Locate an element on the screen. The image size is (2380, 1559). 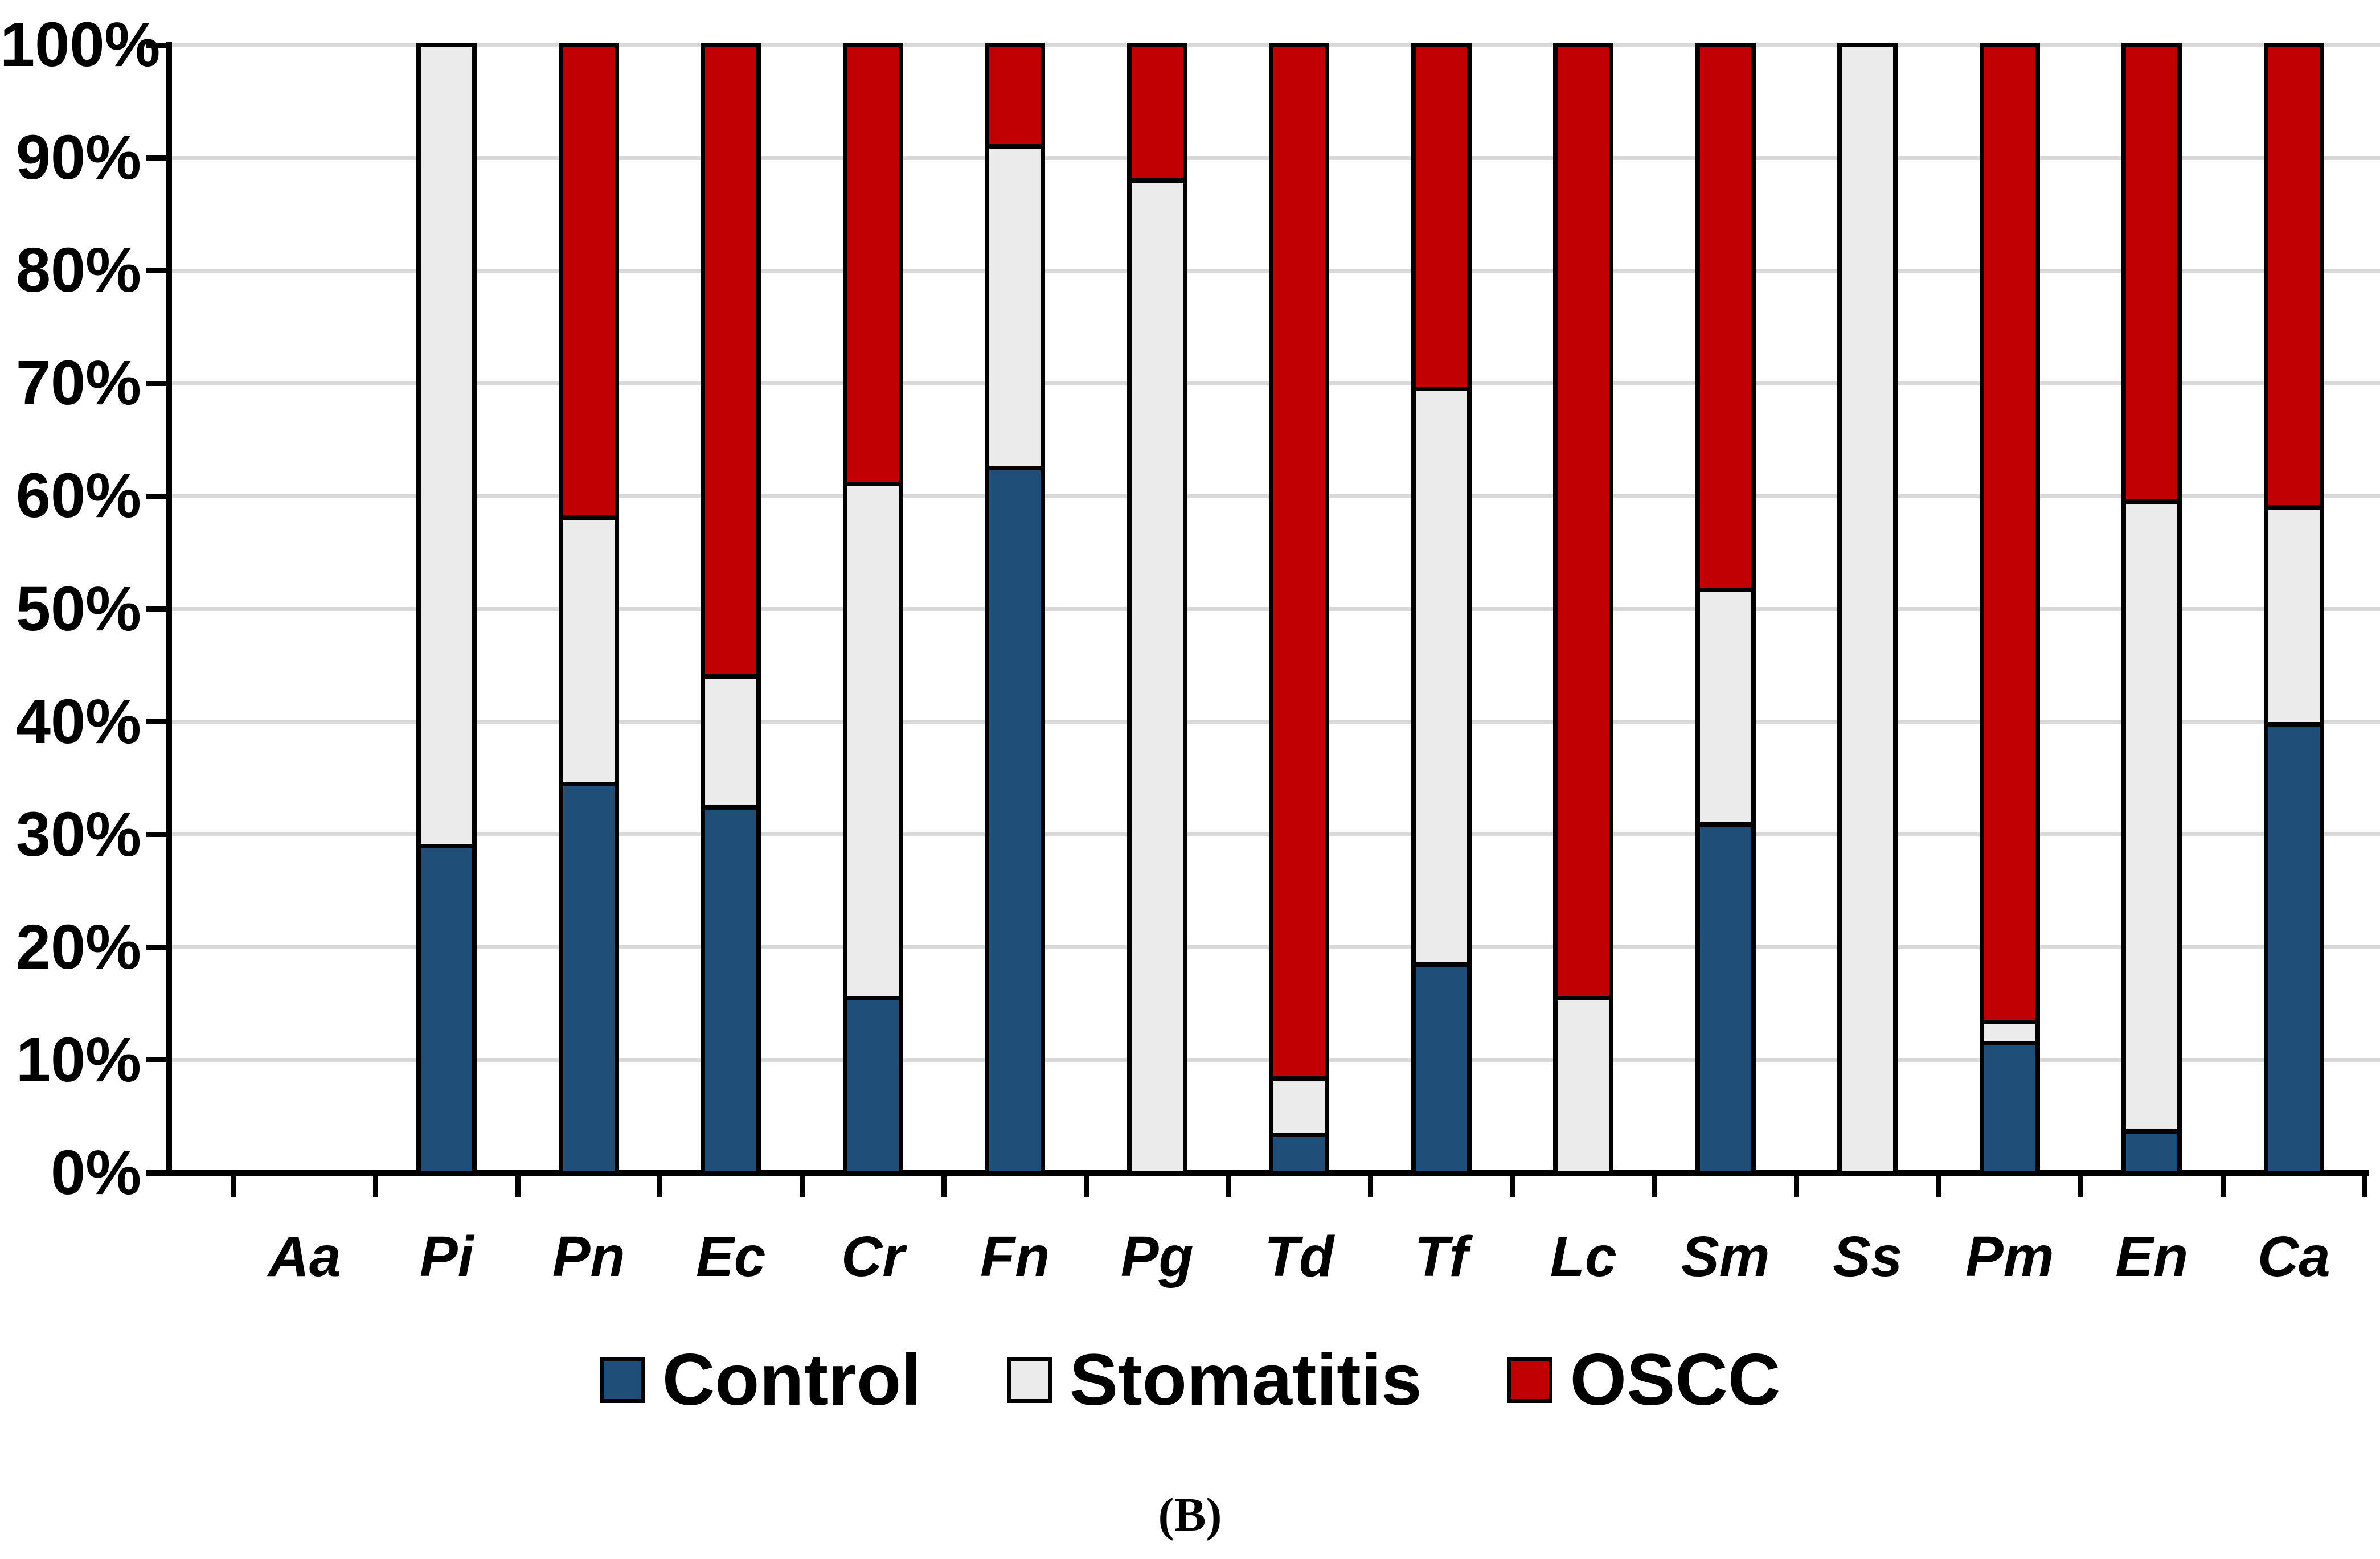
figure-caption: (B) is located at coordinates (1190, 1514).